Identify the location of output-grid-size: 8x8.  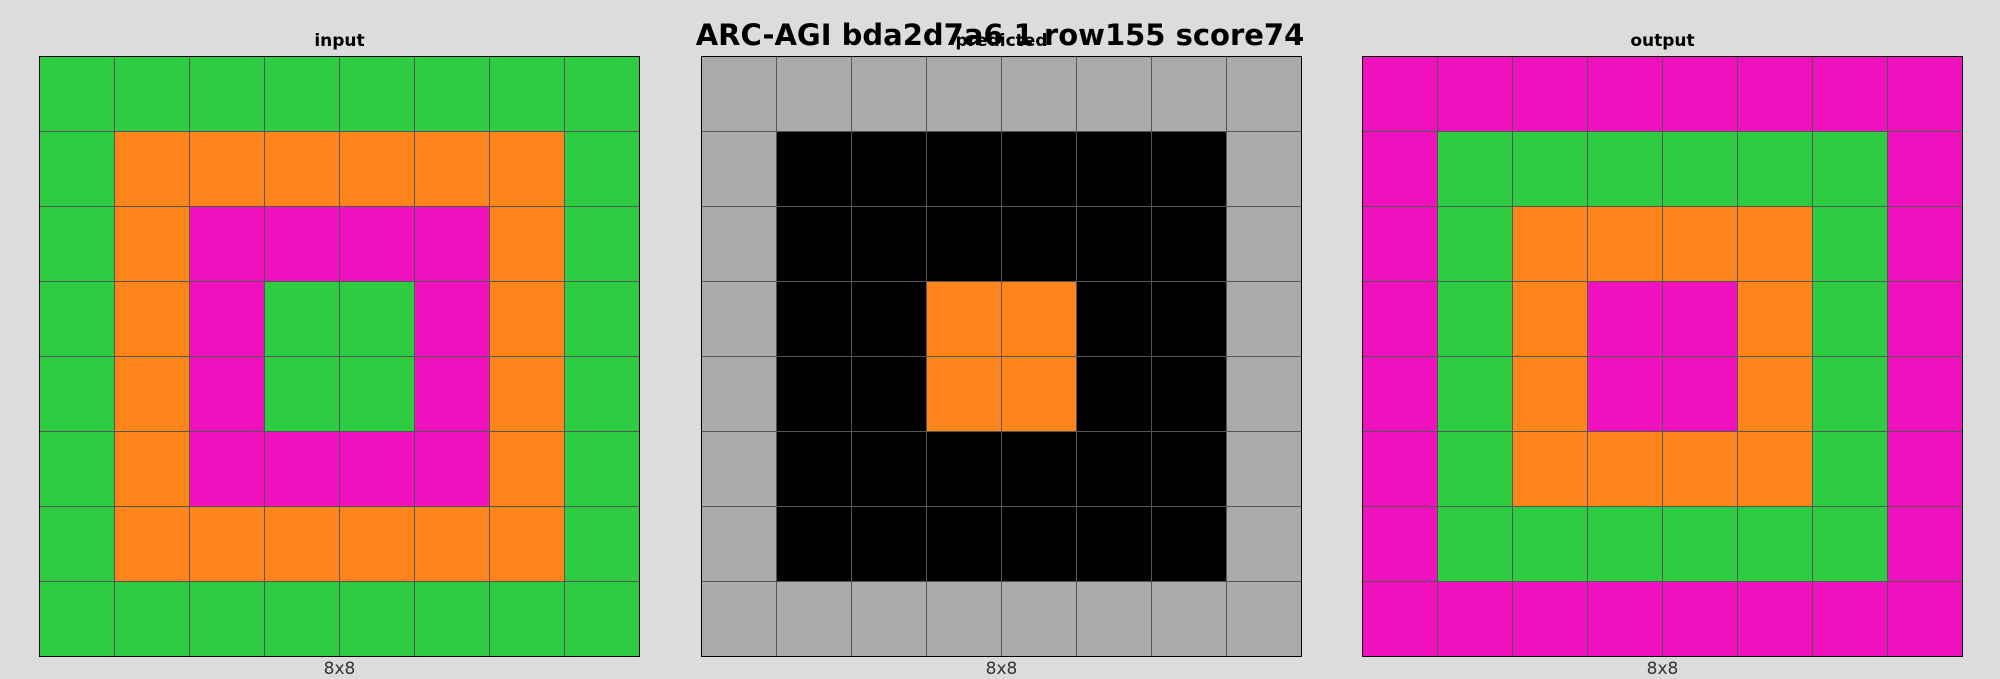
(1662, 669).